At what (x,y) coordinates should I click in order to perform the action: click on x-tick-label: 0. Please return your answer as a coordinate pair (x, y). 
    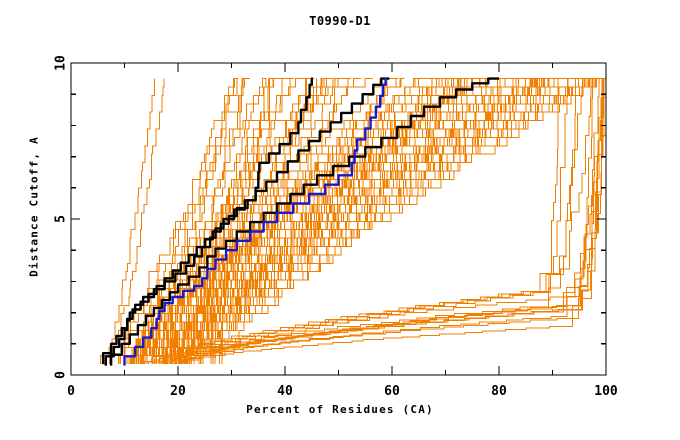
    Looking at the image, I should click on (71, 391).